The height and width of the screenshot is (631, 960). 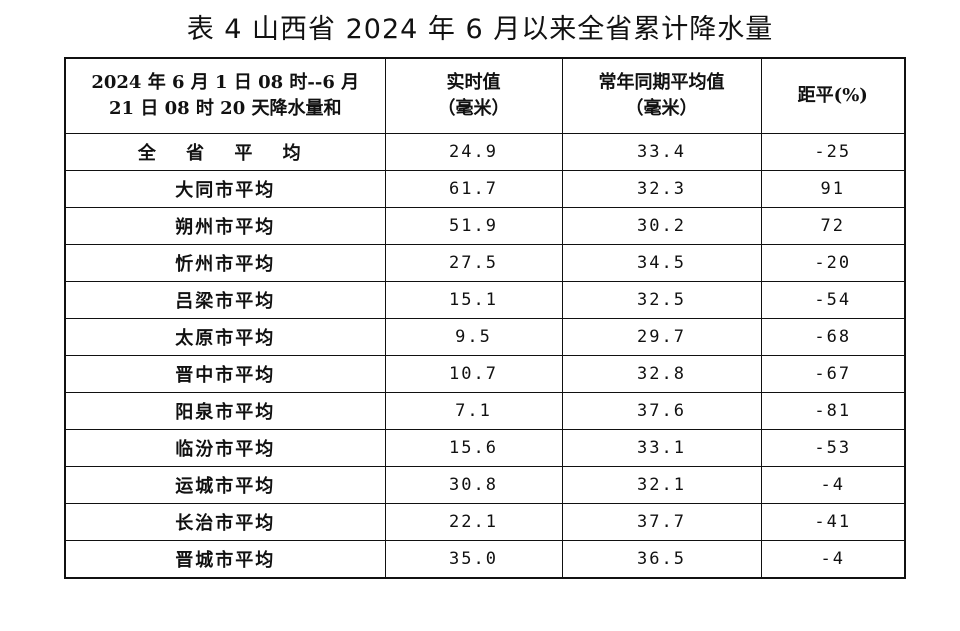 I want to click on header-actual-line2: （毫米）, so click(x=473, y=108).